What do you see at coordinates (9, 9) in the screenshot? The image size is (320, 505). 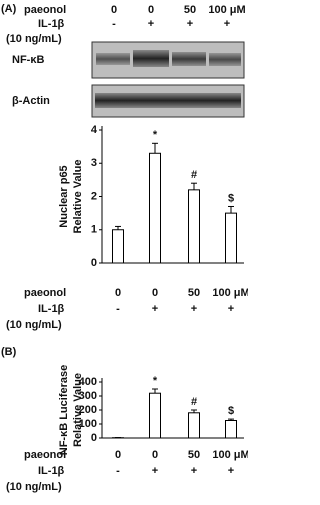 I see `panel-label: (A)` at bounding box center [9, 9].